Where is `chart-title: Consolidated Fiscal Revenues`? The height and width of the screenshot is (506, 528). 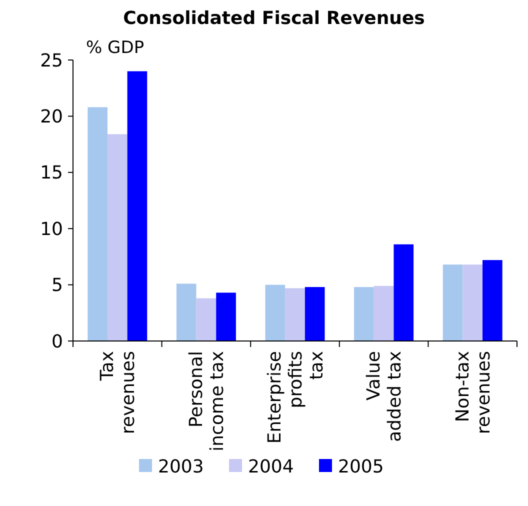 chart-title: Consolidated Fiscal Revenues is located at coordinates (274, 18).